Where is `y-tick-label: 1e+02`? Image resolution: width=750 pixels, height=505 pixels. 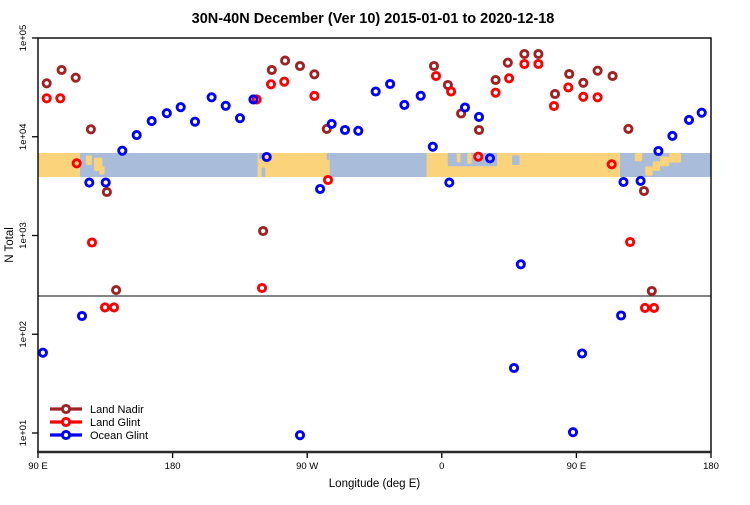 y-tick-label: 1e+02 is located at coordinates (23, 334).